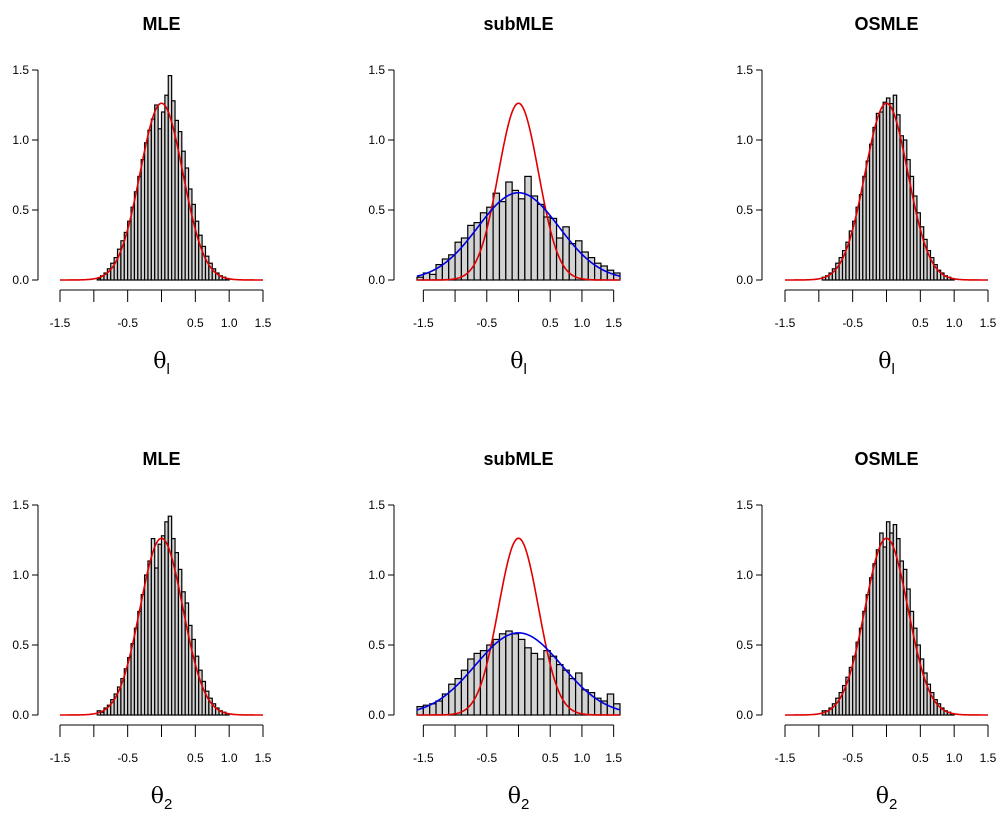 Image resolution: width=998 pixels, height=816 pixels. I want to click on panel-1: MLE 0.0 0.5 1.0 1.5 -1.5 -0.5 0.5 1.0 1.5 θl, so click(141, 196).